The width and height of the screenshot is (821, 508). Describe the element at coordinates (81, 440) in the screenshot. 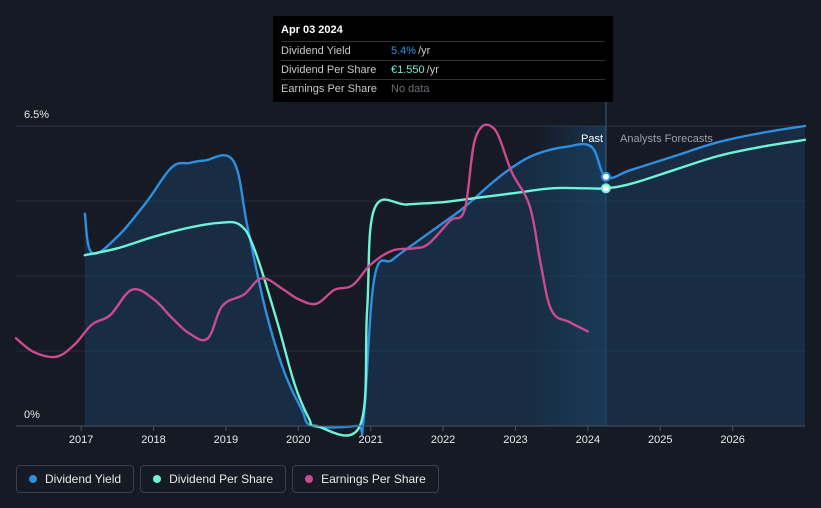

I see `x-tick-label: 2017` at that location.